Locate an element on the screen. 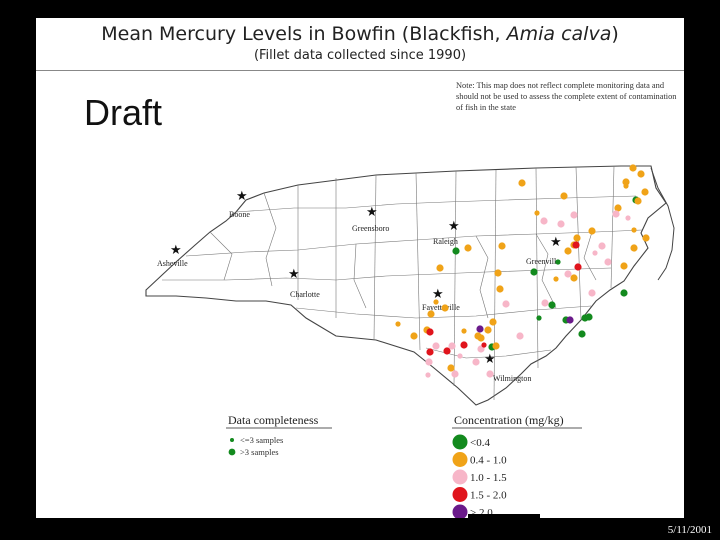 This screenshot has height=540, width=720. species-name: Amia calva is located at coordinates (559, 34).